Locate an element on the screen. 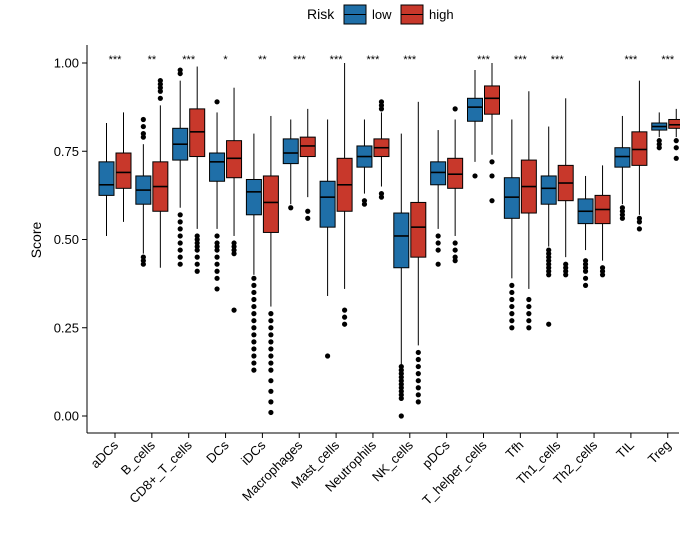  x-tick-label: NK_cells is located at coordinates (392, 460).